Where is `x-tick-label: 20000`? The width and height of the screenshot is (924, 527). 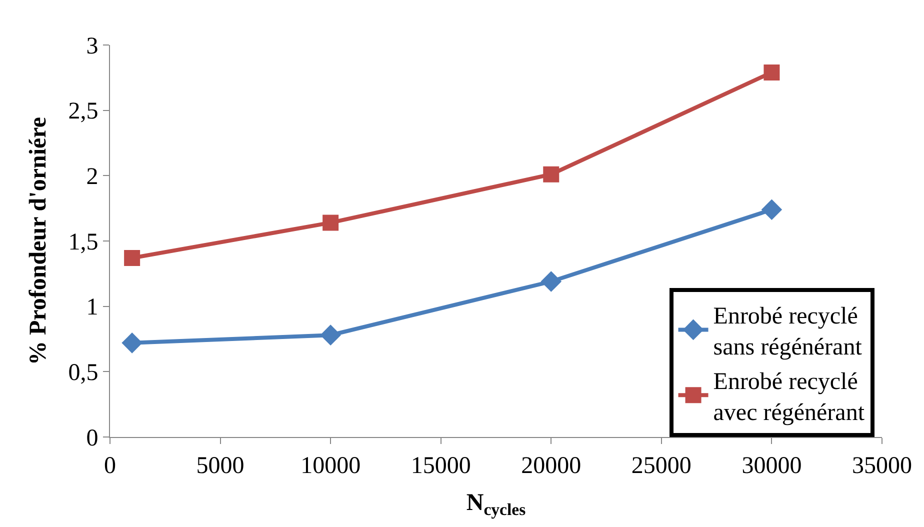
x-tick-label: 20000 is located at coordinates (551, 465).